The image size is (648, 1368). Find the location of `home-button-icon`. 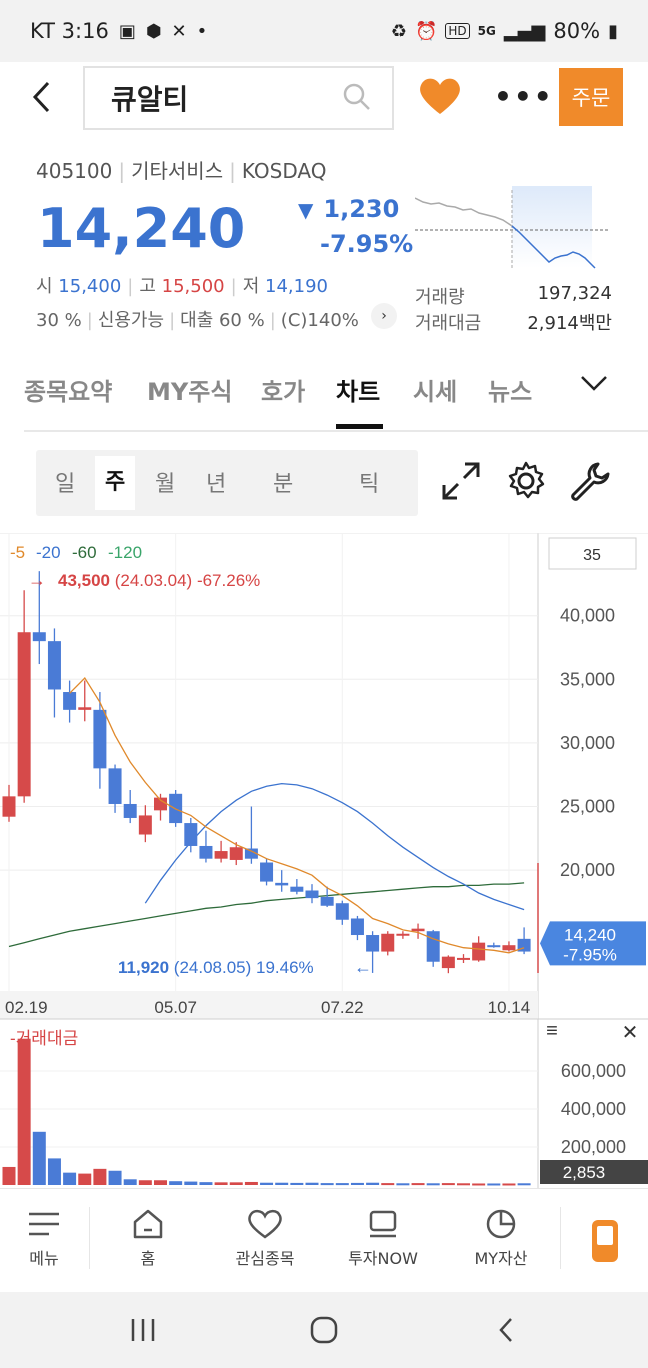

home-button-icon is located at coordinates (324, 1332).